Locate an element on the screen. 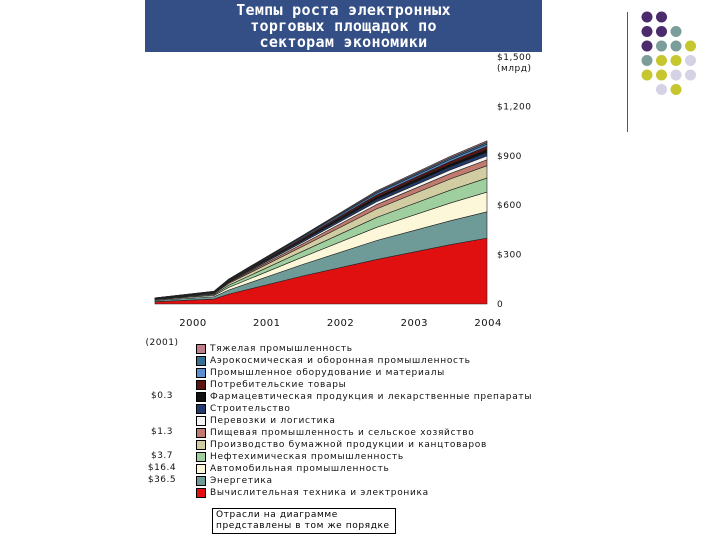 Image resolution: width=720 pixels, height=540 pixels. legend-item: Энергетика is located at coordinates (364, 481).